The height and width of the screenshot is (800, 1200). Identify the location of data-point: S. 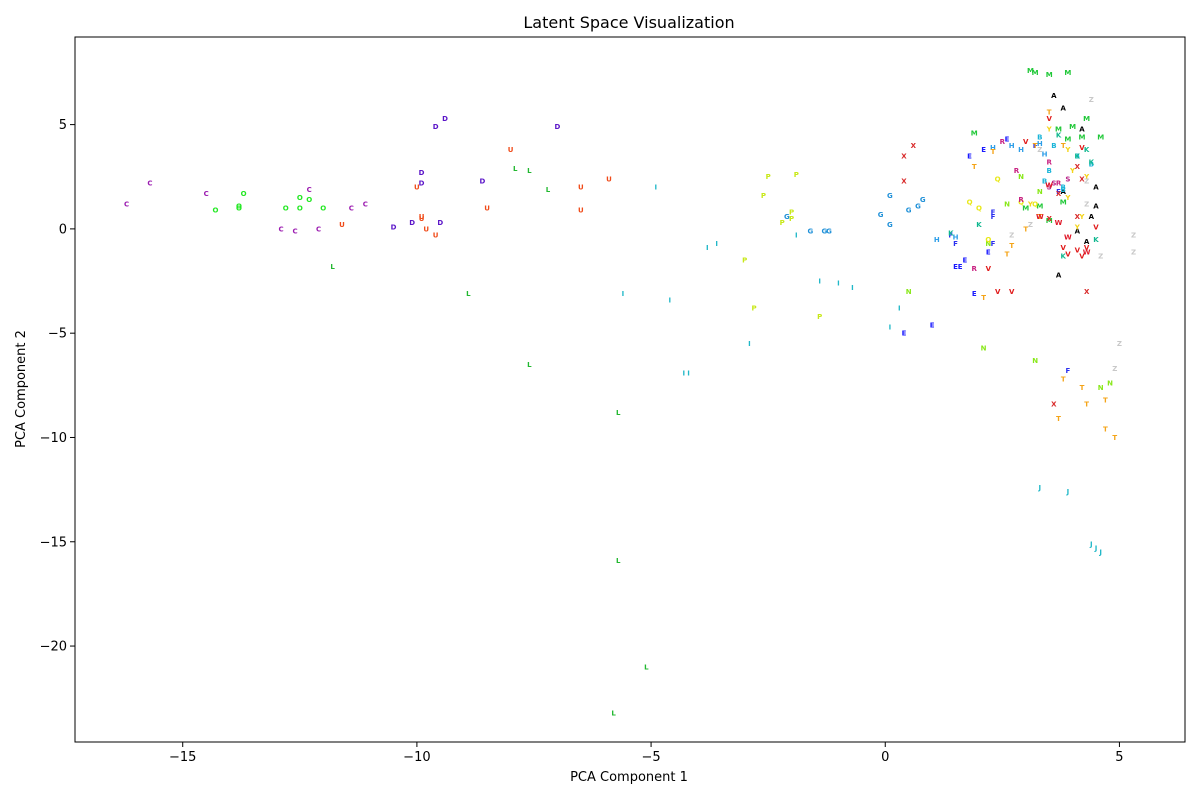
(1067, 179).